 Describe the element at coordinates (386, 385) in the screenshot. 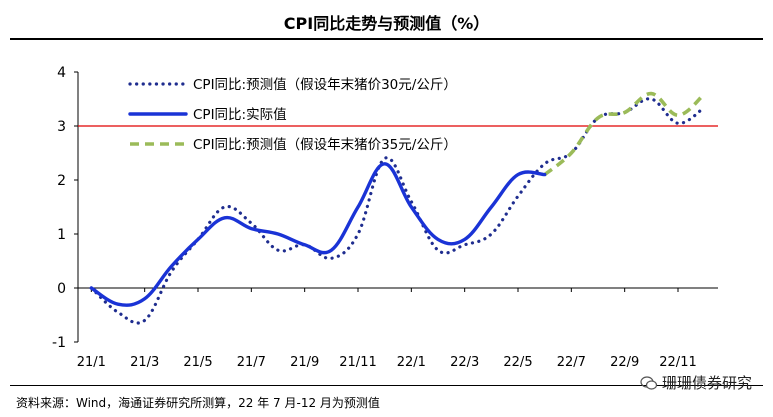

I see `footer-divider` at that location.